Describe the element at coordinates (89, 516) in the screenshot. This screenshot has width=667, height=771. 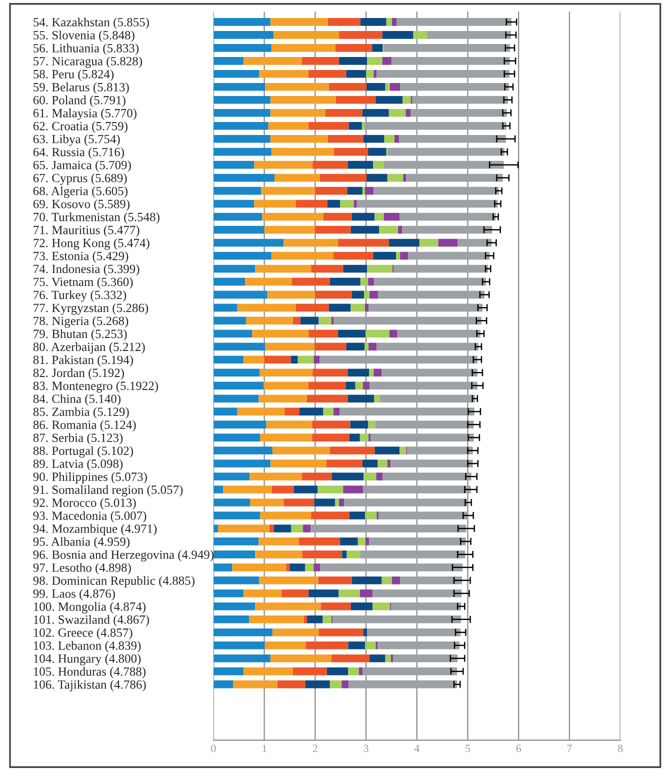
I see `y-tick-label: 93. Macedonia (5.007)` at that location.